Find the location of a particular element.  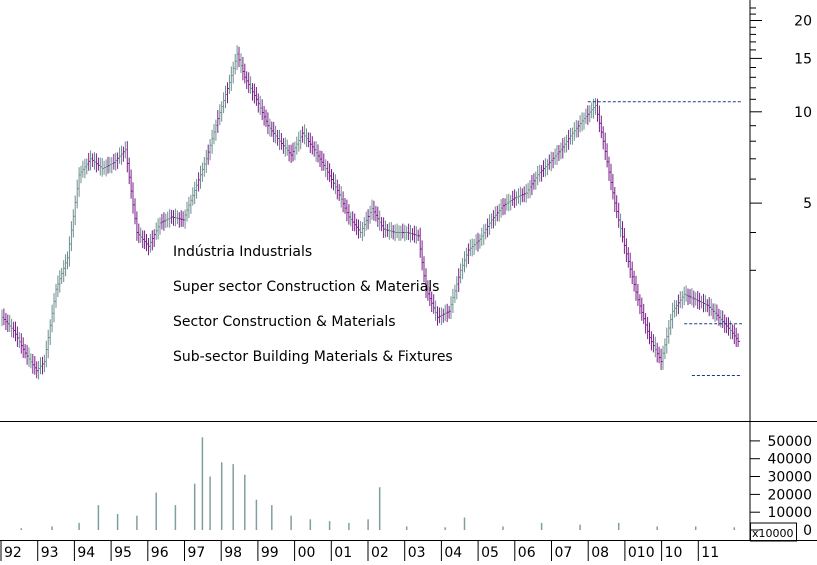

x-tick-label: 10 is located at coordinates (674, 553).